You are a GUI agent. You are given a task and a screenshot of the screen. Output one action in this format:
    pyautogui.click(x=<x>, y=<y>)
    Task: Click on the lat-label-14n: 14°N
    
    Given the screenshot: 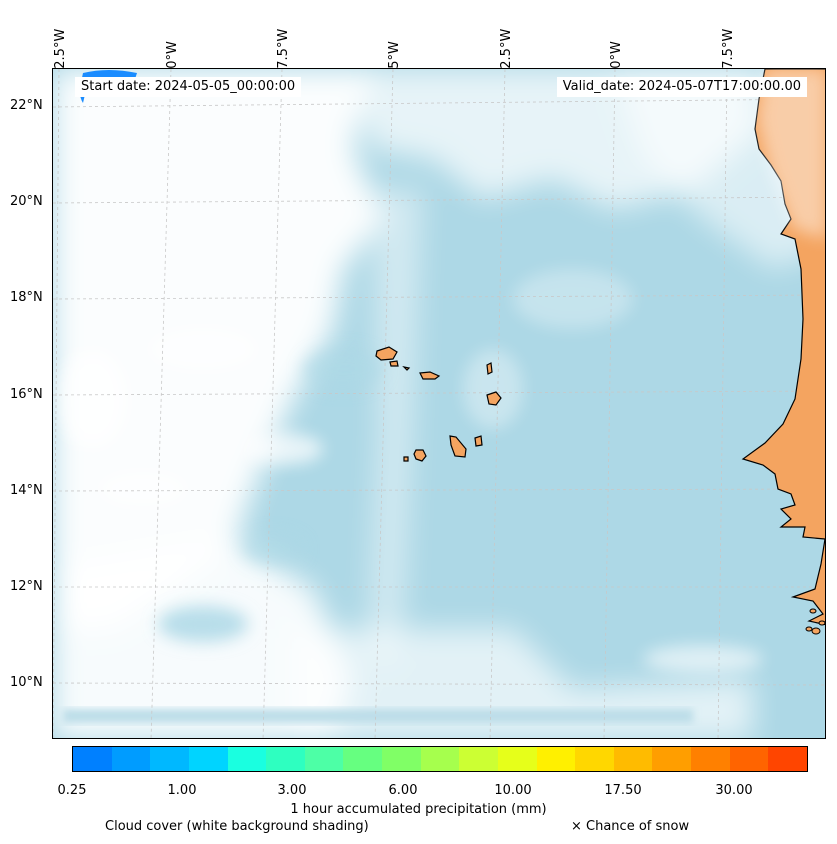 What is the action you would take?
    pyautogui.click(x=26, y=490)
    